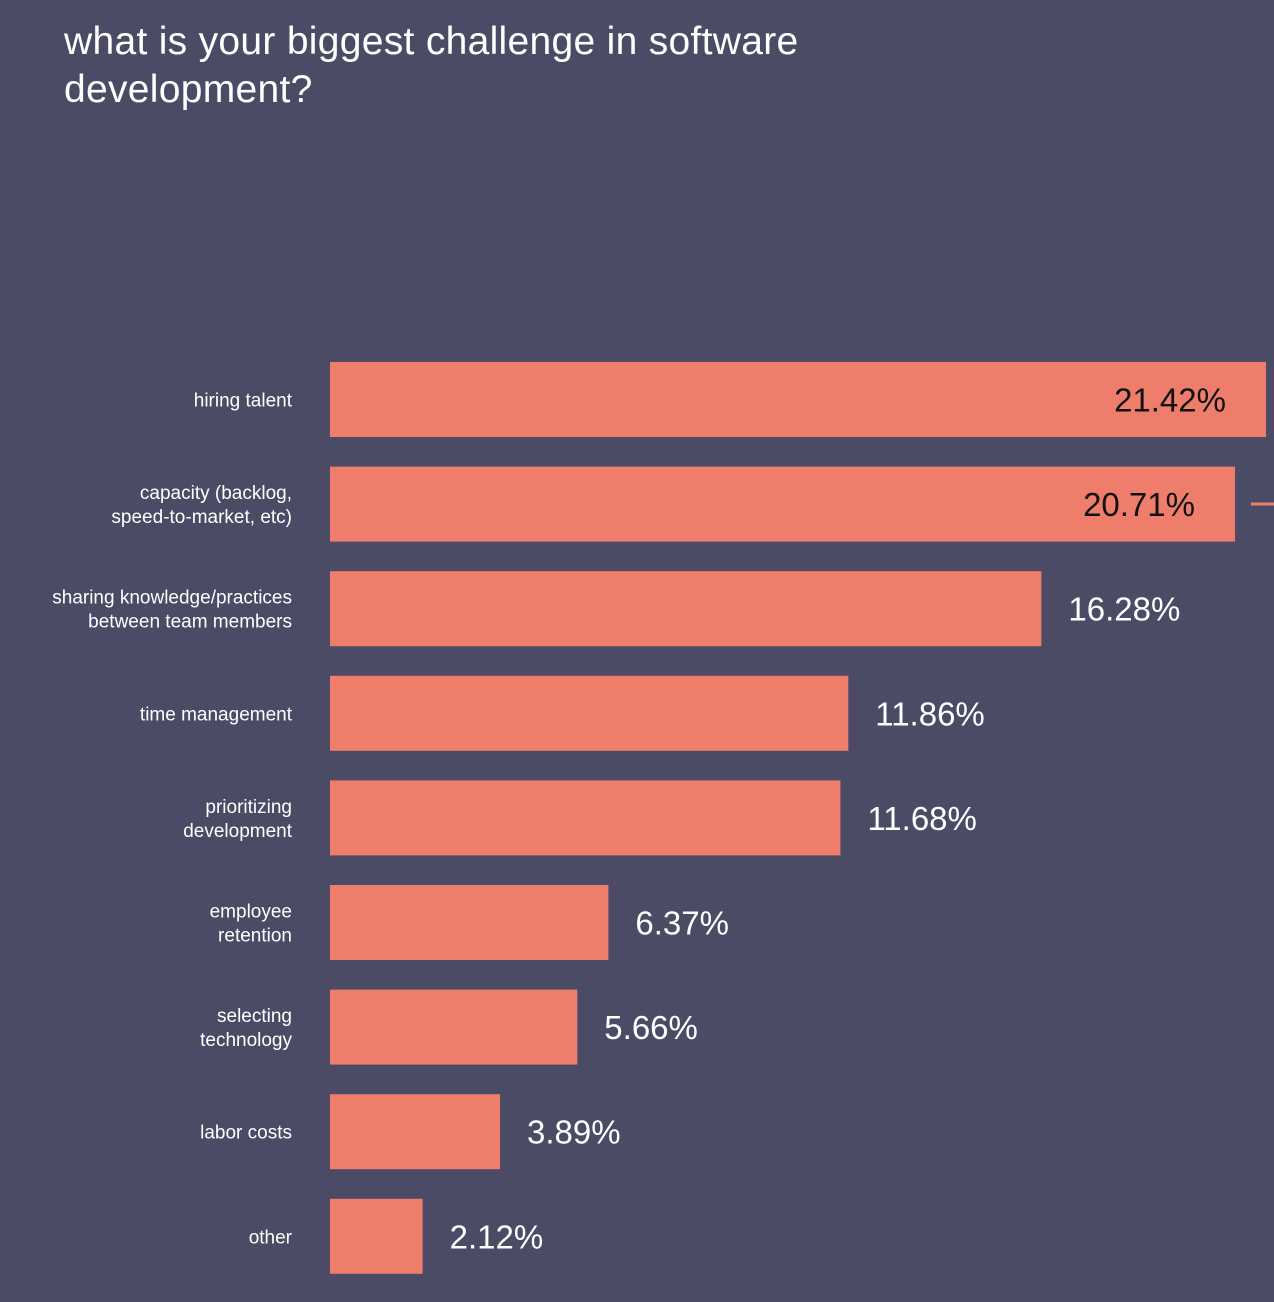  I want to click on category-label: selecting technology, so click(246, 1028).